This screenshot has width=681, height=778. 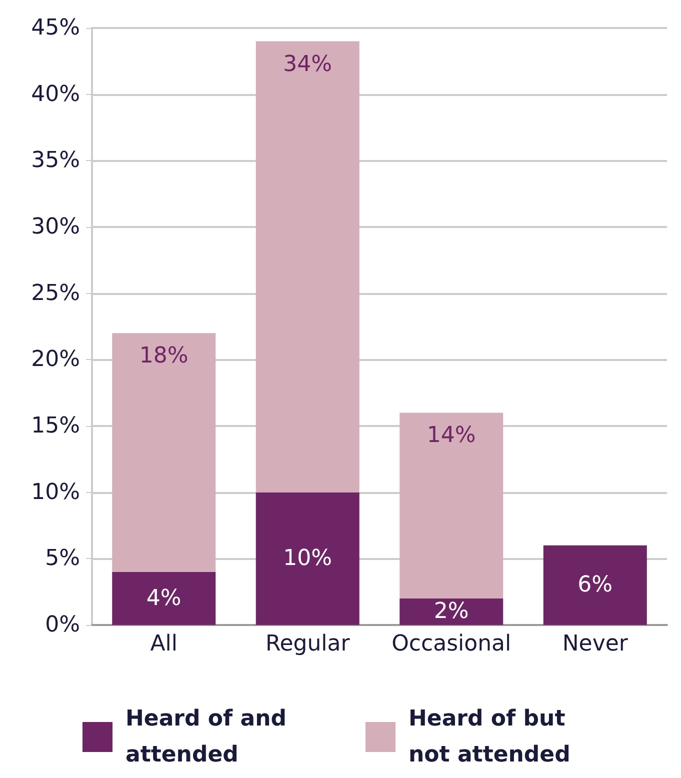 What do you see at coordinates (308, 644) in the screenshot?
I see `x-tick-label: Regular` at bounding box center [308, 644].